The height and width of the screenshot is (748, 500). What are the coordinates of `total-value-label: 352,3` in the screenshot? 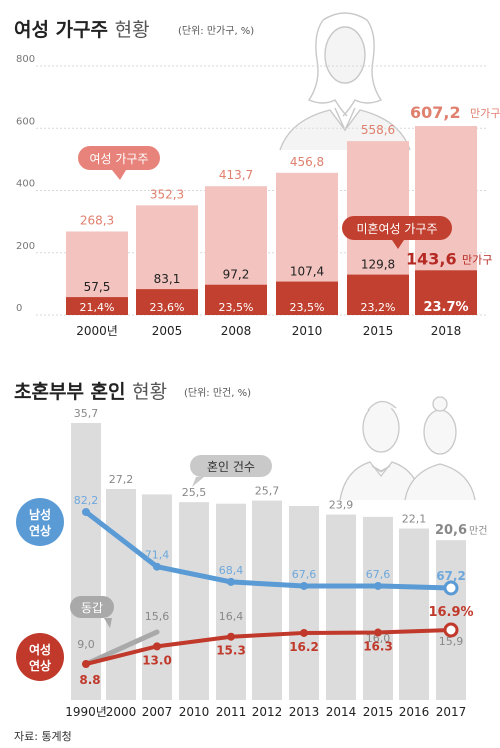 It's located at (167, 194).